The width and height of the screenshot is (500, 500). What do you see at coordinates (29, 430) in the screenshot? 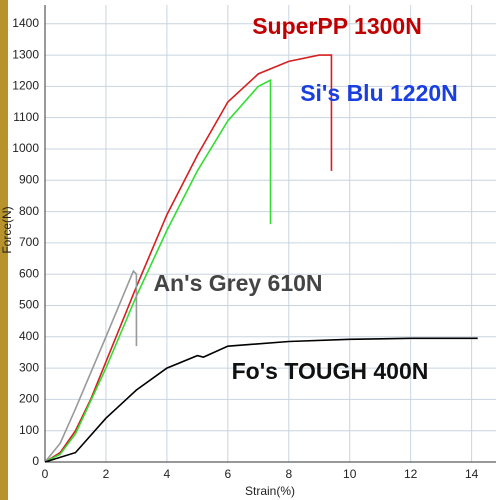
I see `y-tick-label: 100` at bounding box center [29, 430].